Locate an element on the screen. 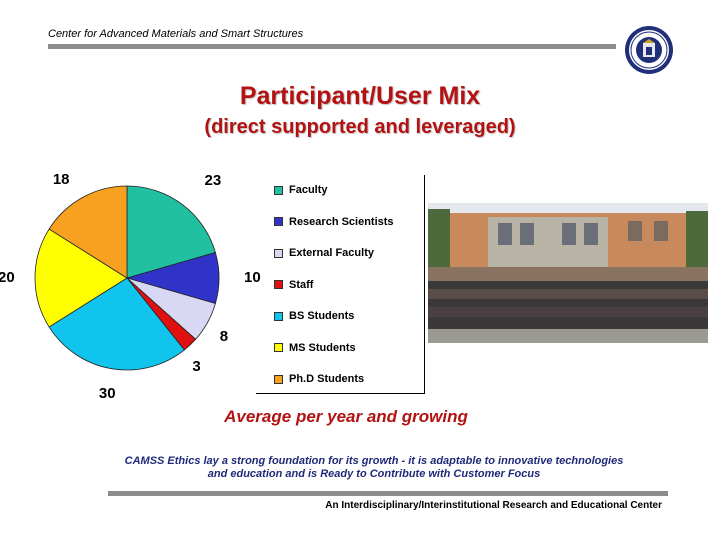  legend-item: BS Students is located at coordinates (314, 316).